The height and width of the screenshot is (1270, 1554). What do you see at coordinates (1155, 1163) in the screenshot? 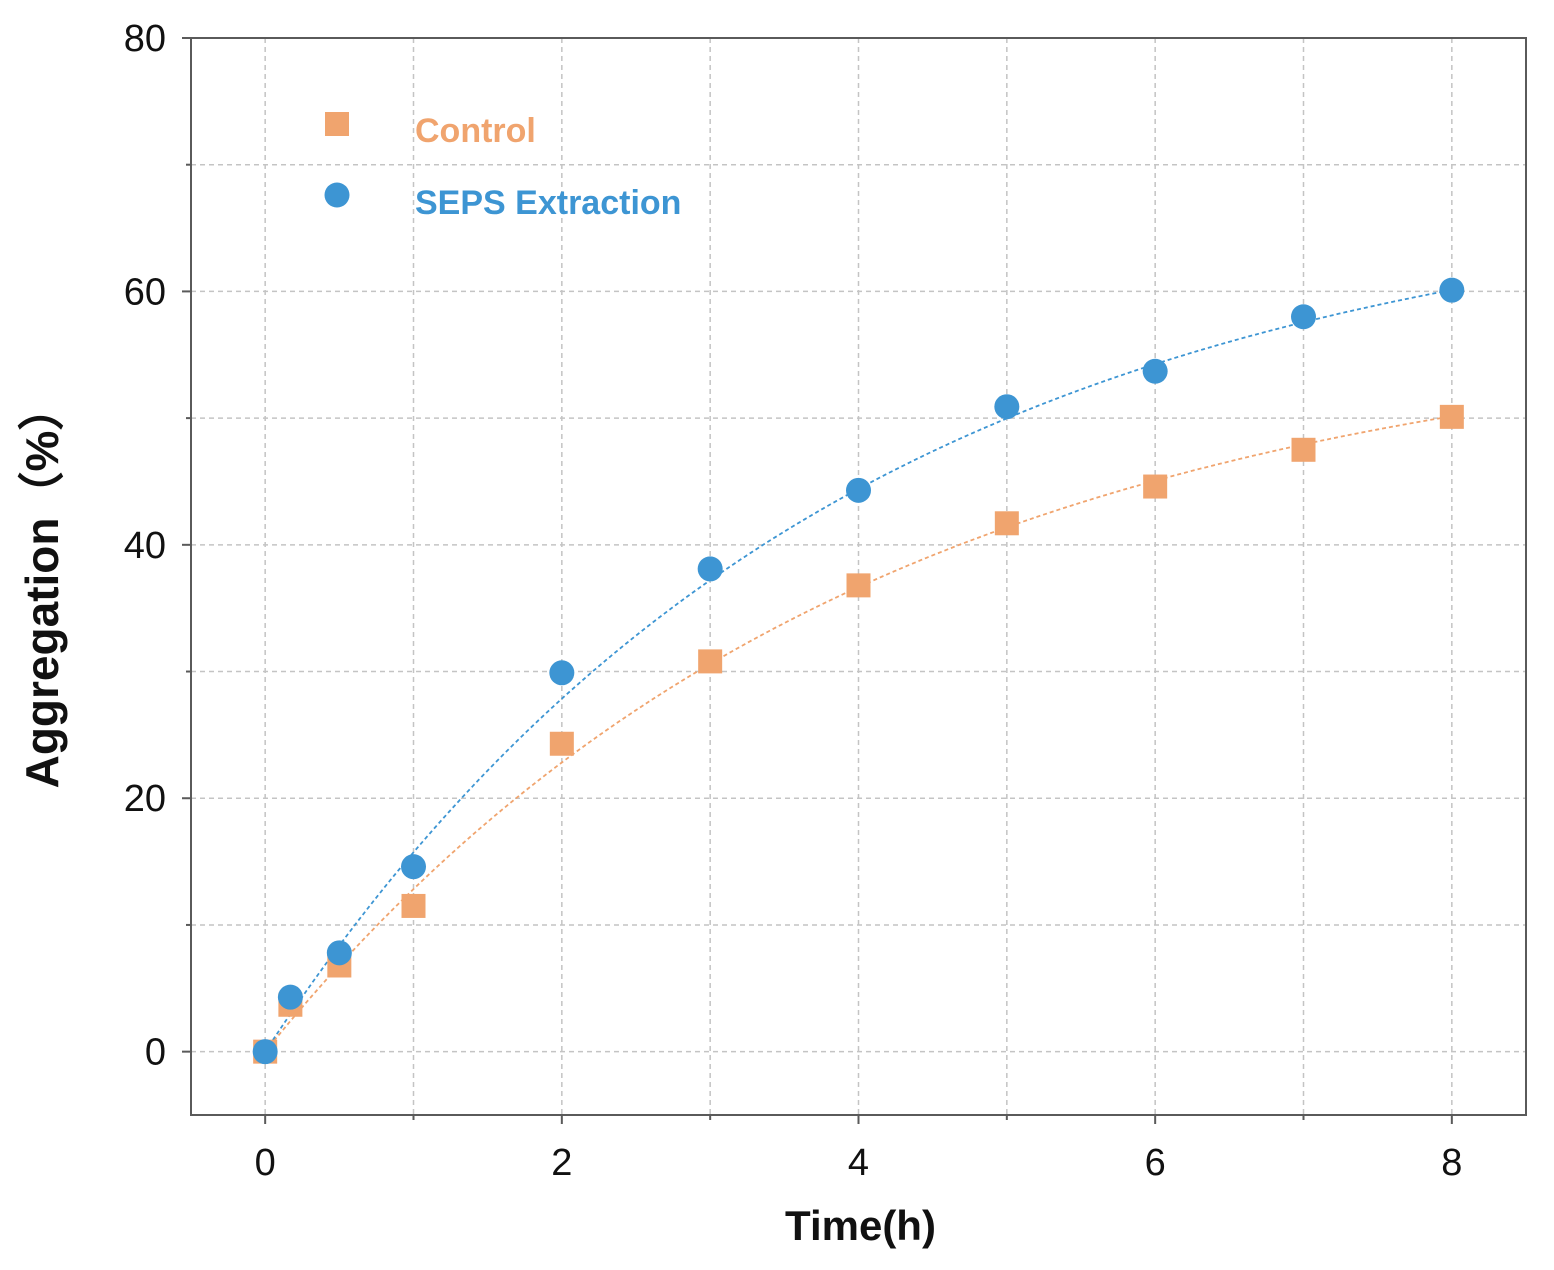
I see `x-tick-label: 6` at bounding box center [1155, 1163].